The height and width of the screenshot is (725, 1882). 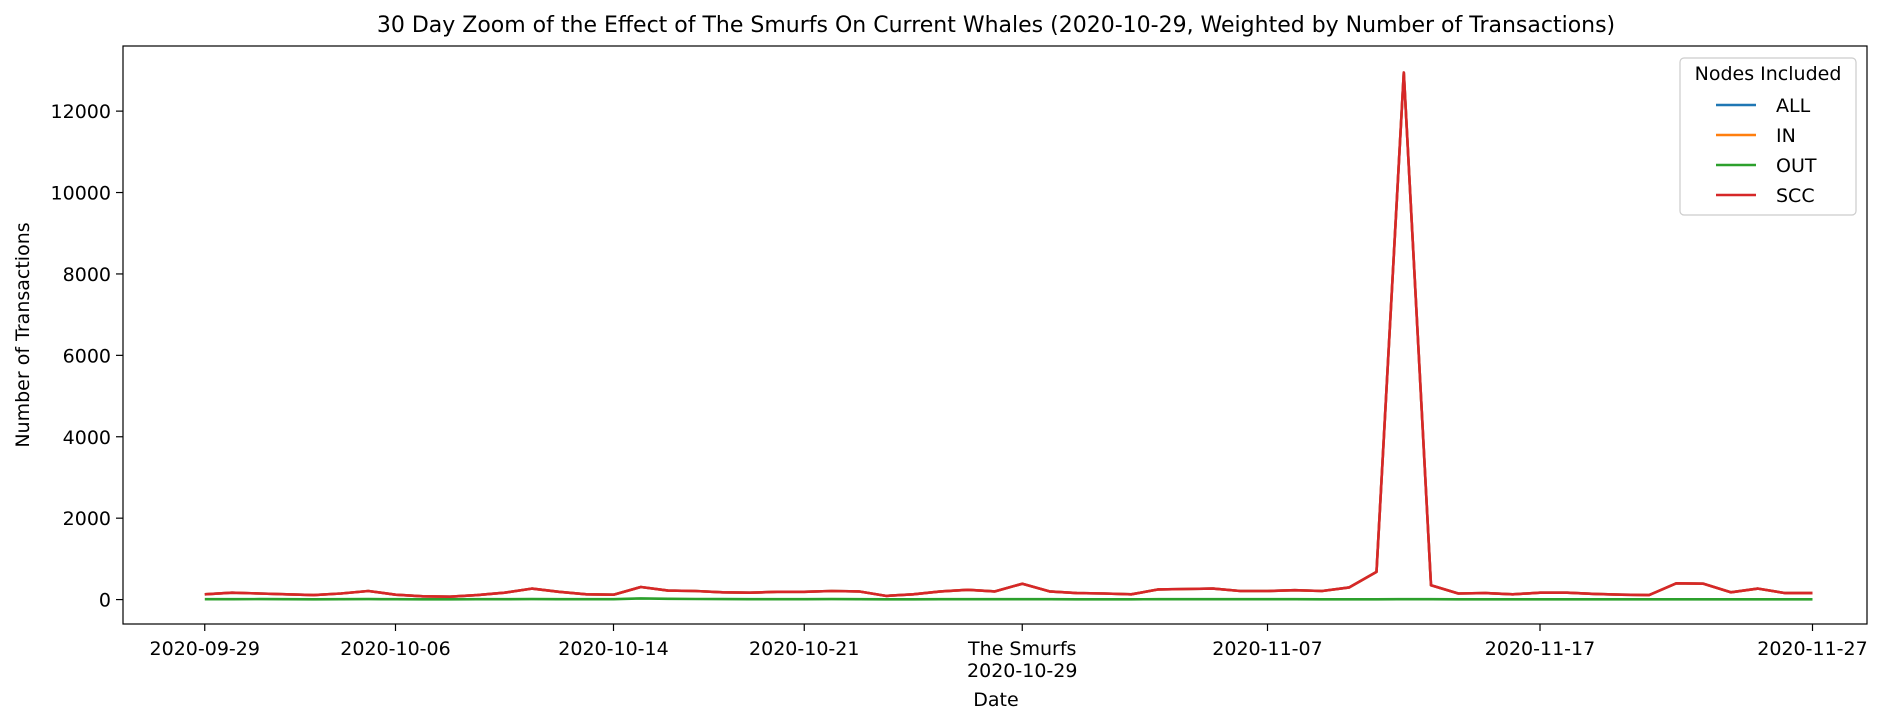 I want to click on x-tick-label: 2020-09-29, so click(x=205, y=649).